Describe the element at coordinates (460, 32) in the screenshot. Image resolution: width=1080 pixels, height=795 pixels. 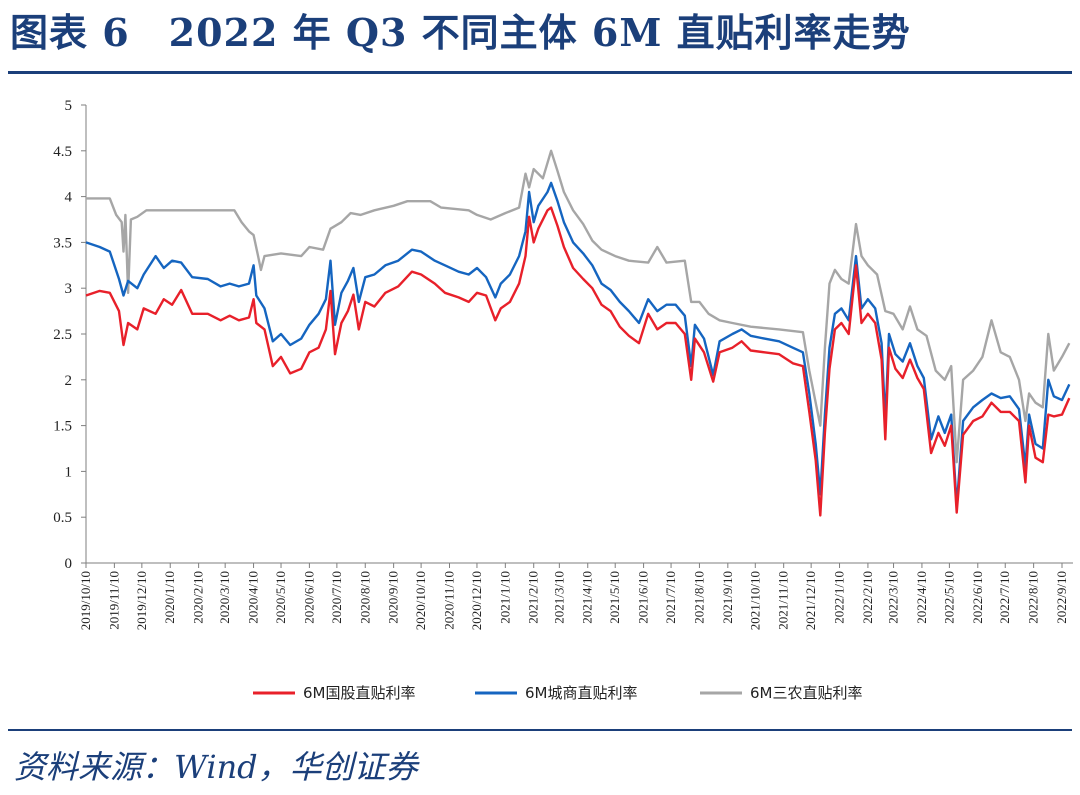
I see `figure-title: 图表 6 2022 年 Q3 不同主体 6M 直贴利率走势` at that location.